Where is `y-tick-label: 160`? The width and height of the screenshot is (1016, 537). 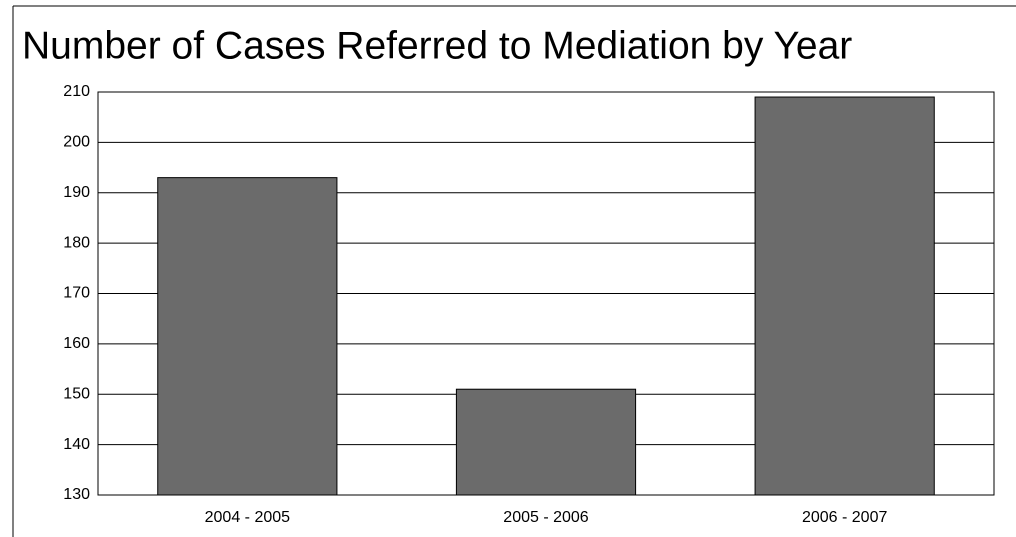
y-tick-label: 160 is located at coordinates (76, 343).